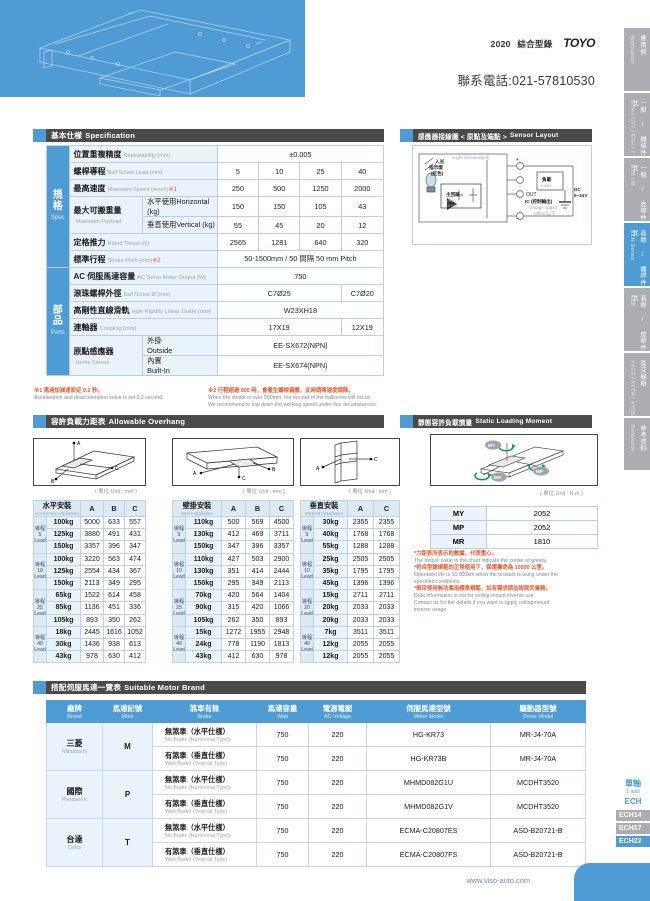 Image resolution: width=650 pixels, height=901 pixels. What do you see at coordinates (350, 547) in the screenshot?
I see `table-row: 55kg 1288 1288` at bounding box center [350, 547].